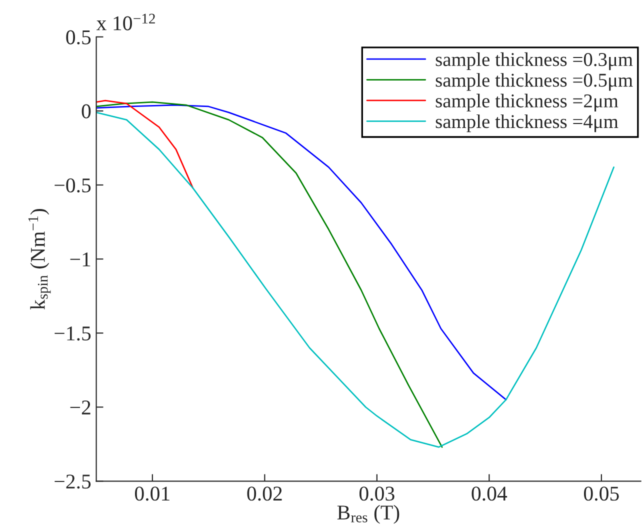  Describe the element at coordinates (534, 82) in the screenshot. I see `legend-label: sample thickness =0.5μm` at that location.